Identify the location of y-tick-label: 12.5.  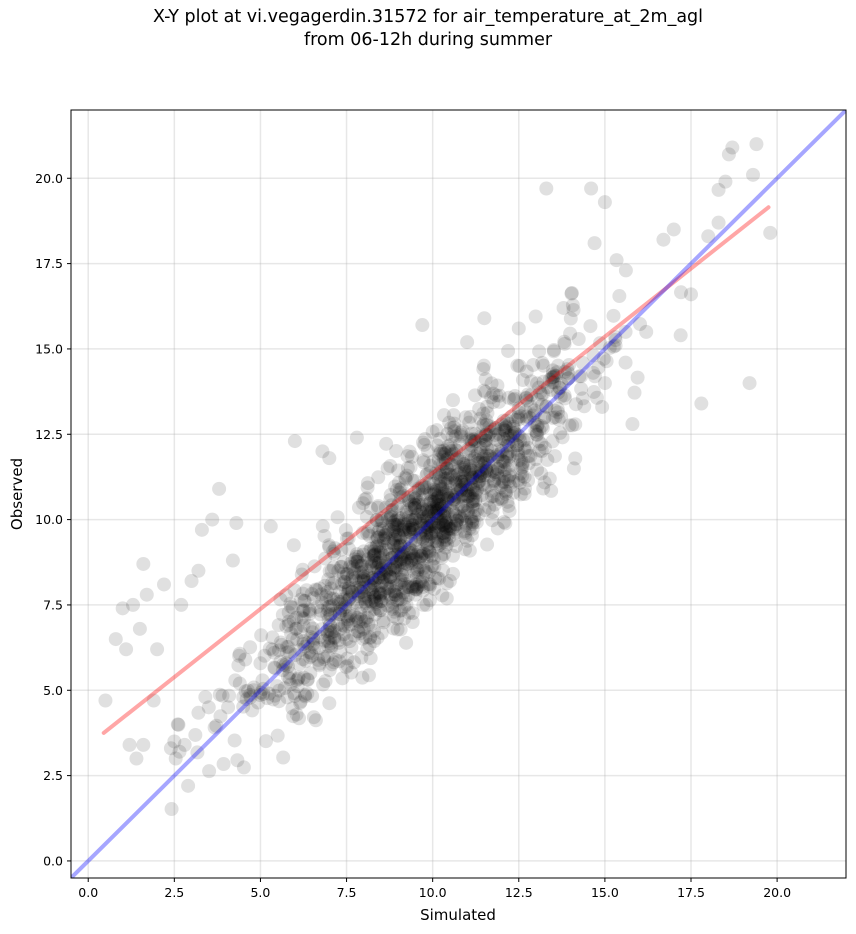
(49, 434).